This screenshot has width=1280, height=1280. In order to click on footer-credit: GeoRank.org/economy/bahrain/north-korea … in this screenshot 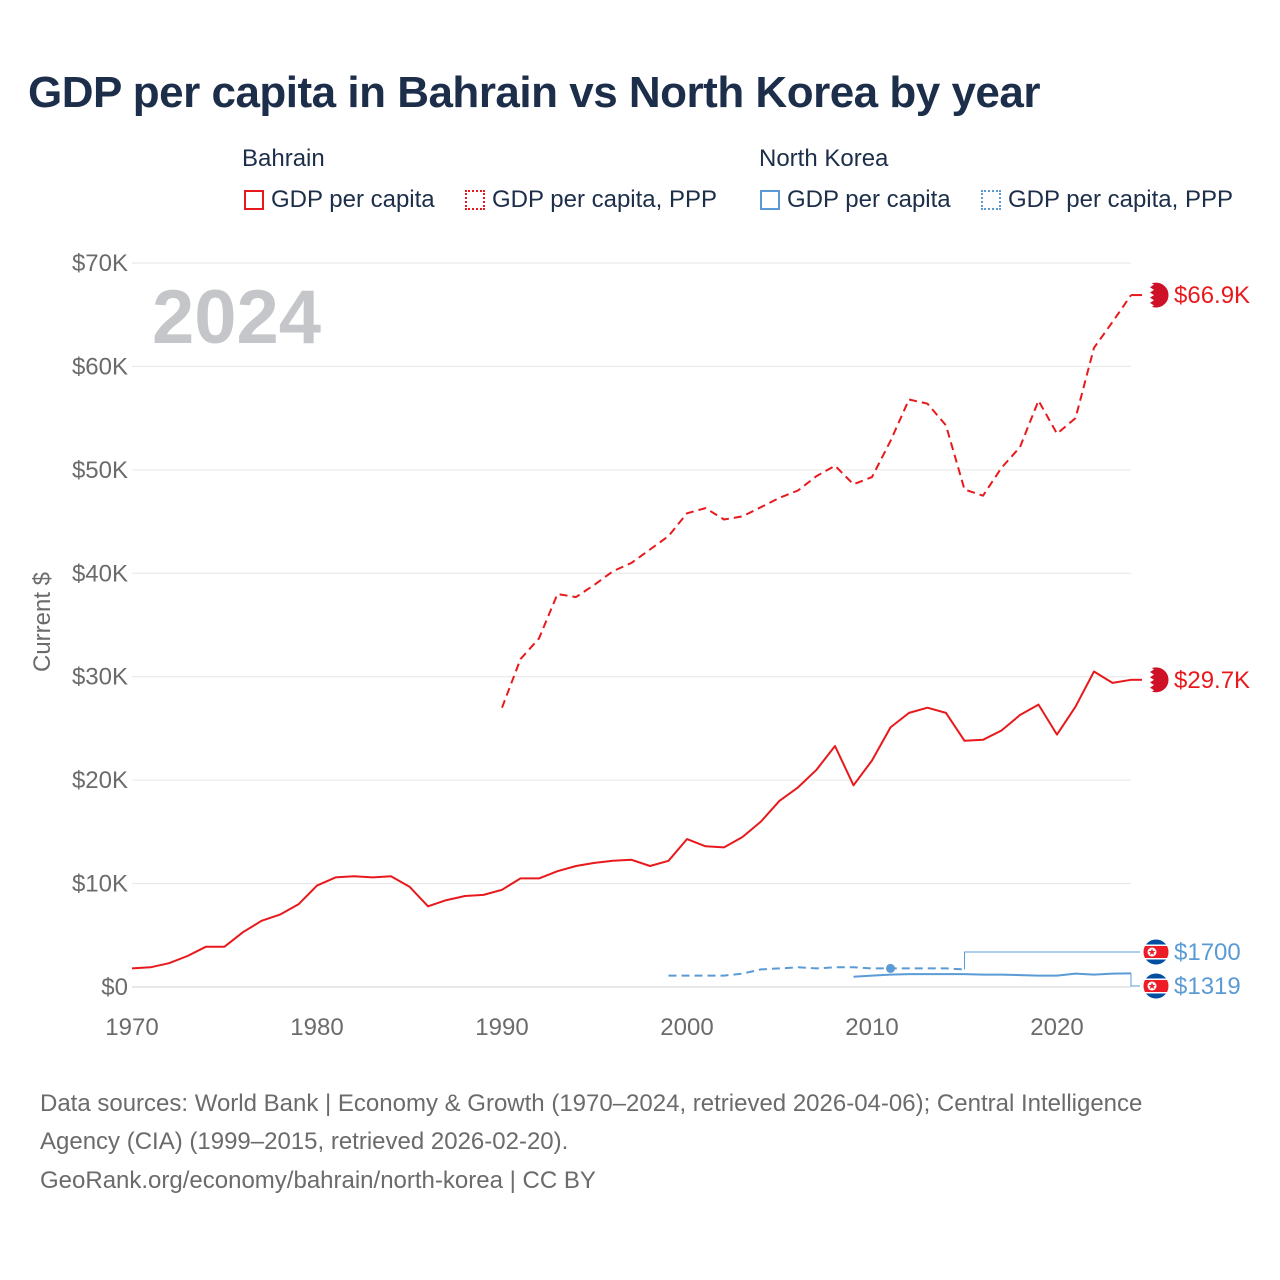, I will do `click(318, 1180)`.